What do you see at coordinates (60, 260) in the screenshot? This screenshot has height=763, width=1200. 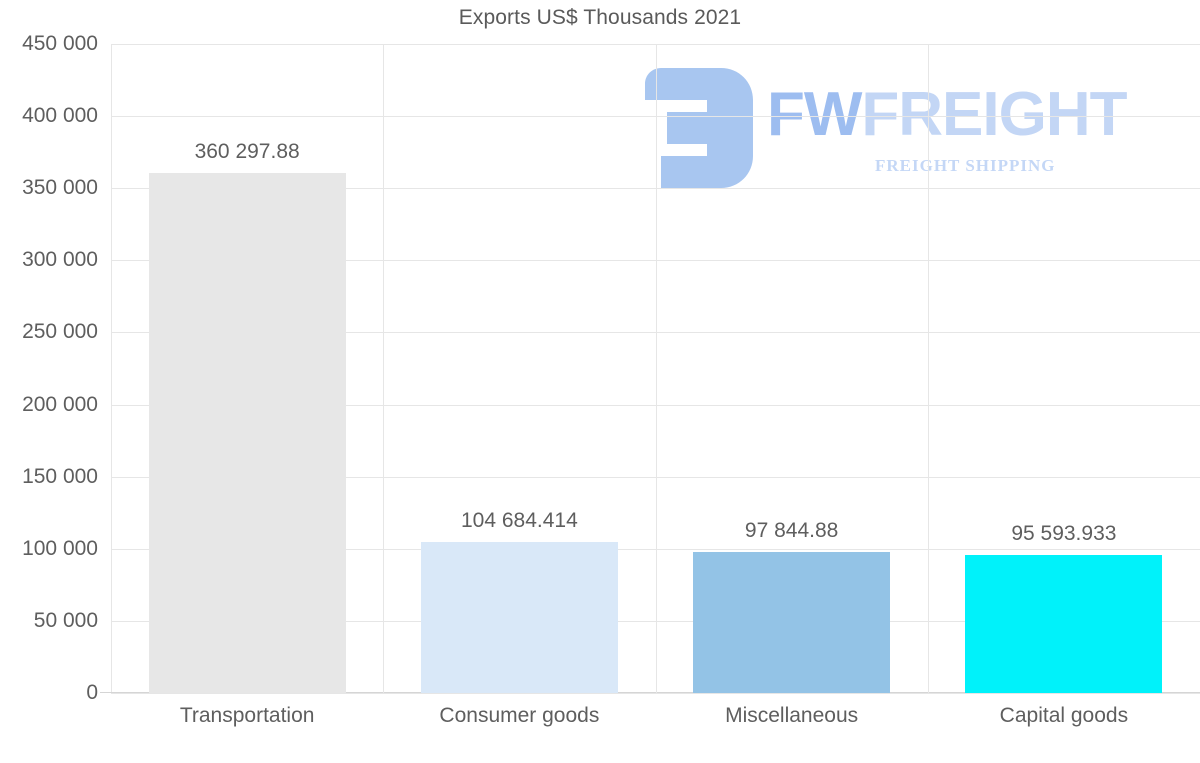 I see `y-axis-tick-label: 300 000` at bounding box center [60, 260].